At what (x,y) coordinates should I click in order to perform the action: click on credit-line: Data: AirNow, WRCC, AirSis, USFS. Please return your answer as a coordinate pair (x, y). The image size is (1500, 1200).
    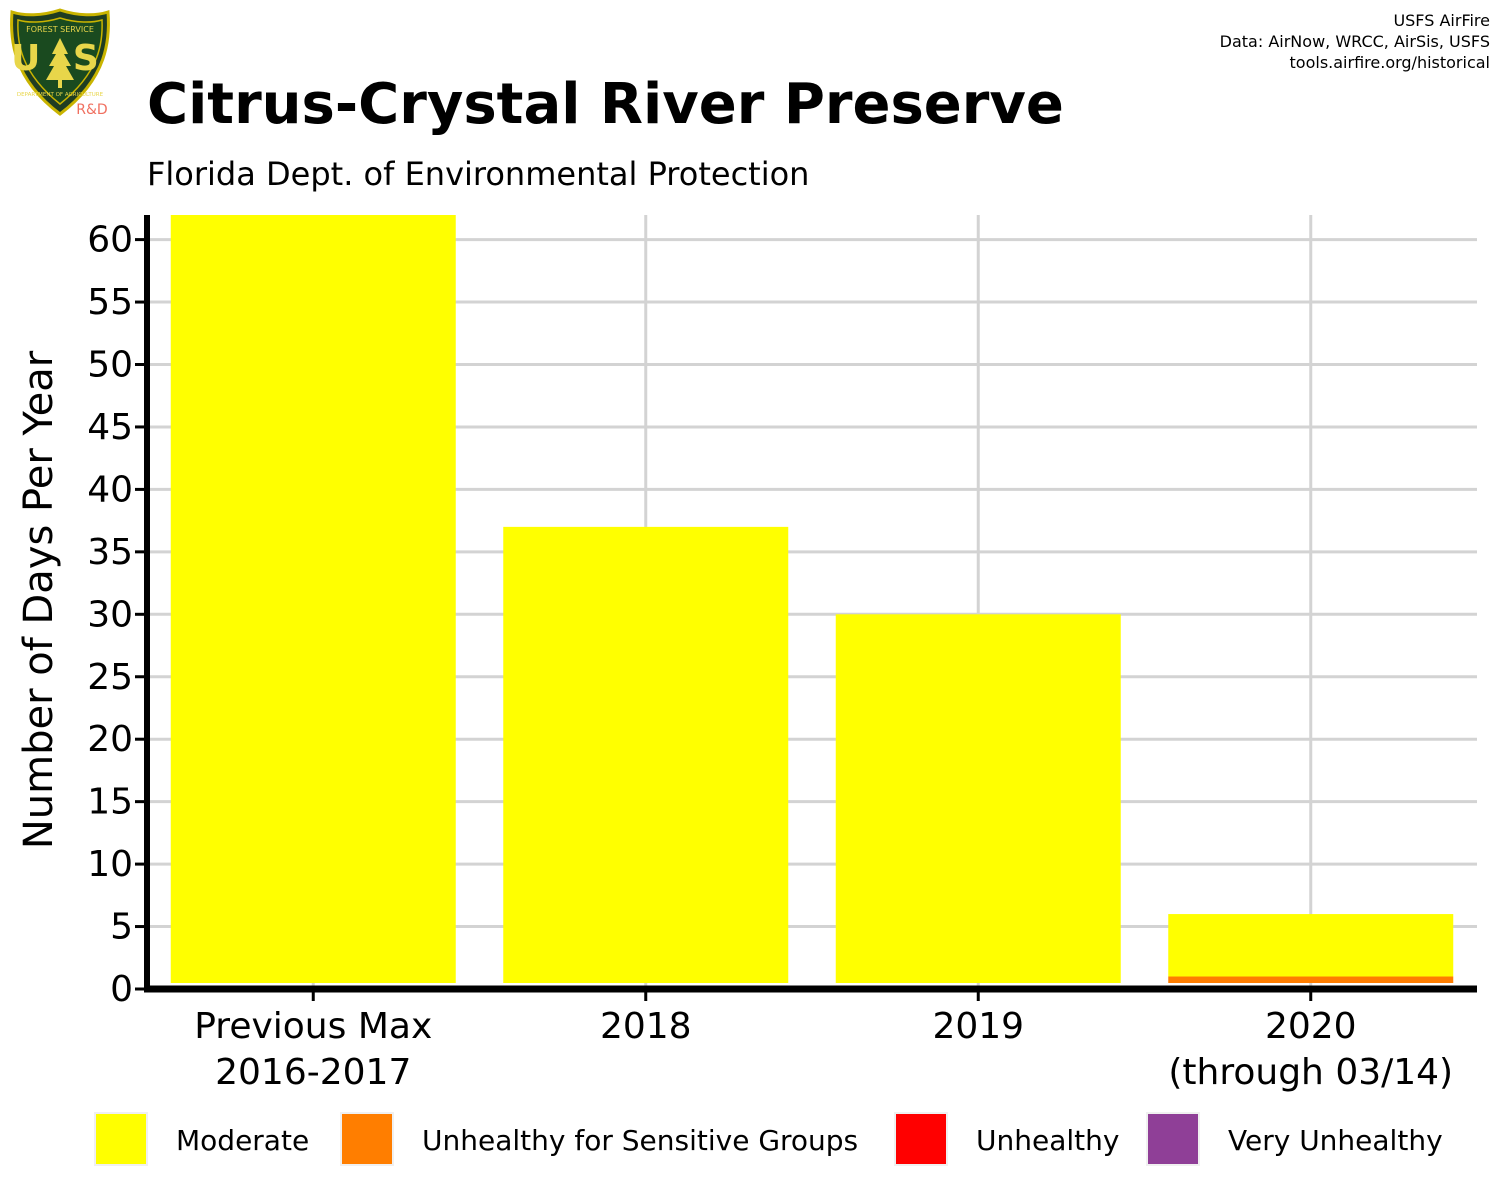
    Looking at the image, I should click on (1354, 41).